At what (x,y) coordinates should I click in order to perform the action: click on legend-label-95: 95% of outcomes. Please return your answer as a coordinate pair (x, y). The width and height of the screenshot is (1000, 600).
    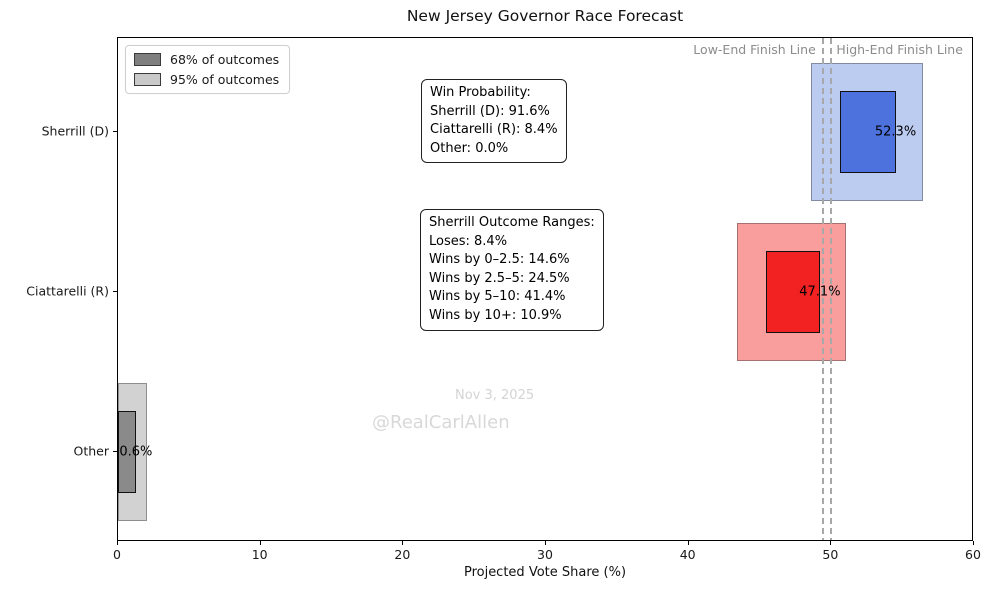
    Looking at the image, I should click on (225, 79).